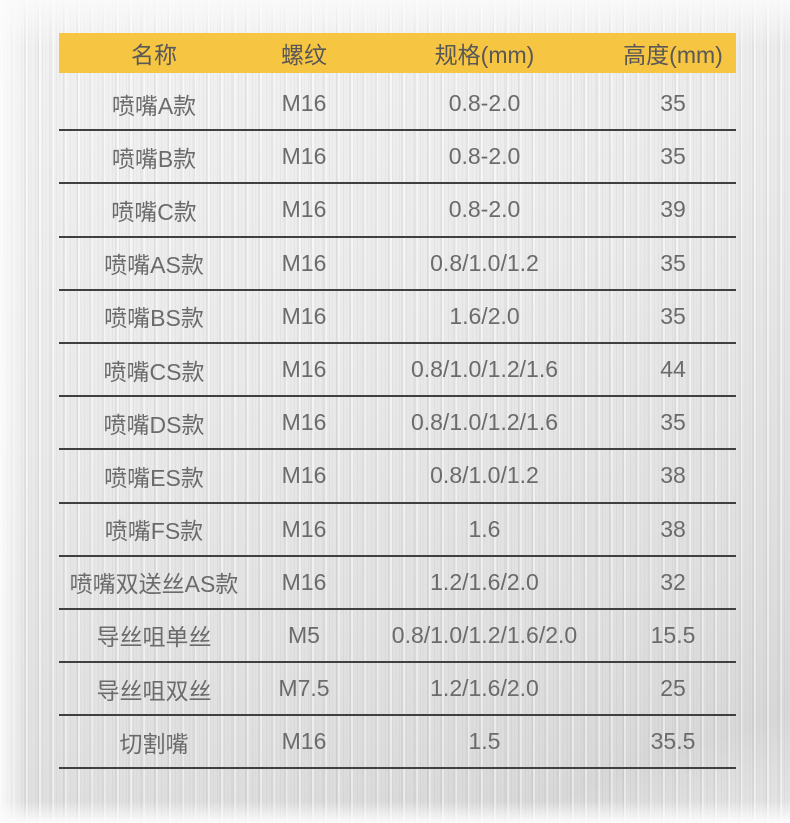 The width and height of the screenshot is (790, 823). Describe the element at coordinates (673, 688) in the screenshot. I see `cell-height: 25` at that location.